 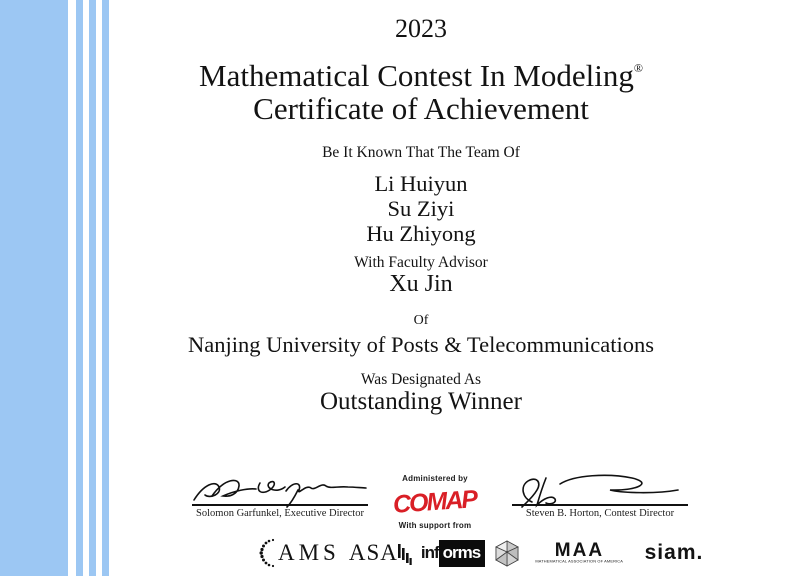 What do you see at coordinates (579, 561) in the screenshot?
I see `maa-caption: MATHEMATICAL ASSOCIATION OF AMERICA` at bounding box center [579, 561].